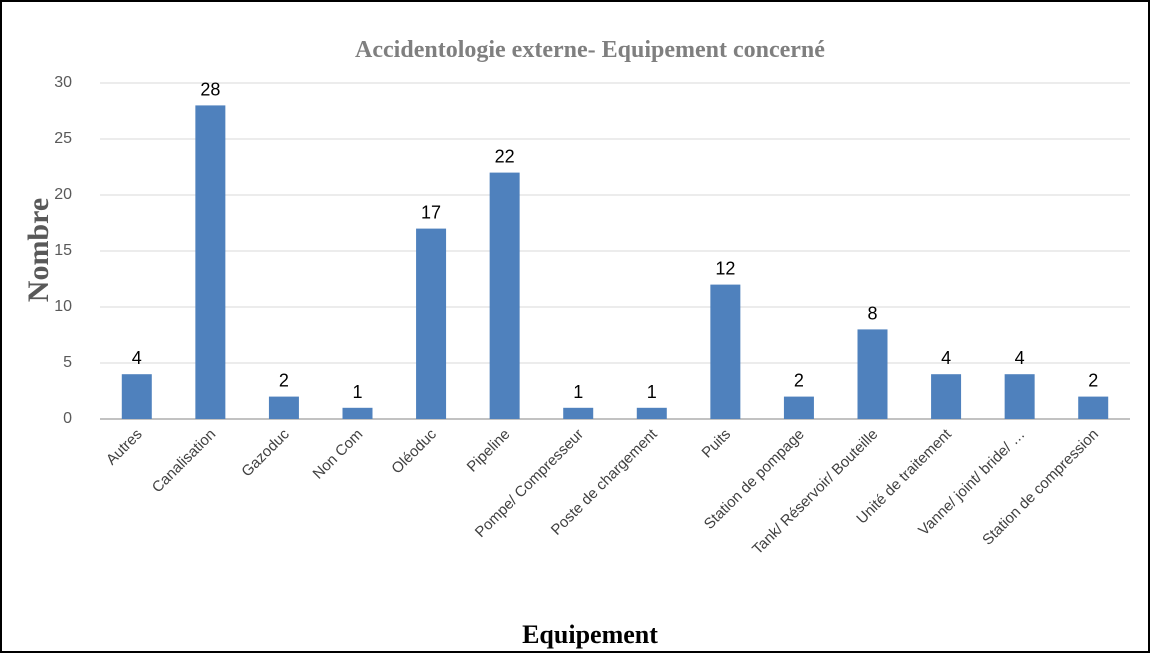 The image size is (1150, 653). Describe the element at coordinates (63, 250) in the screenshot. I see `y-tick-label: 15` at that location.